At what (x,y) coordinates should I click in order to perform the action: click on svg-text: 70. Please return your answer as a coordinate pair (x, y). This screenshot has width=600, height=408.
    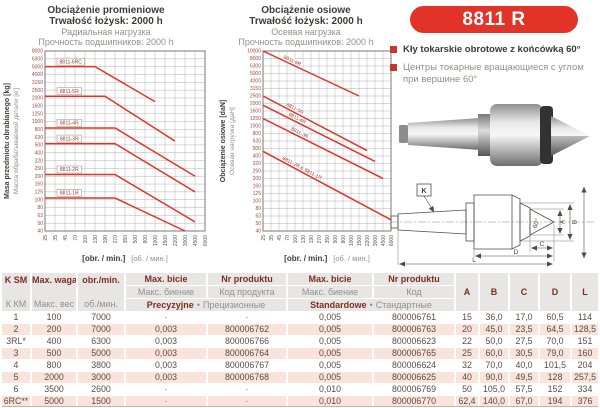
    Looking at the image, I should click on (76, 238).